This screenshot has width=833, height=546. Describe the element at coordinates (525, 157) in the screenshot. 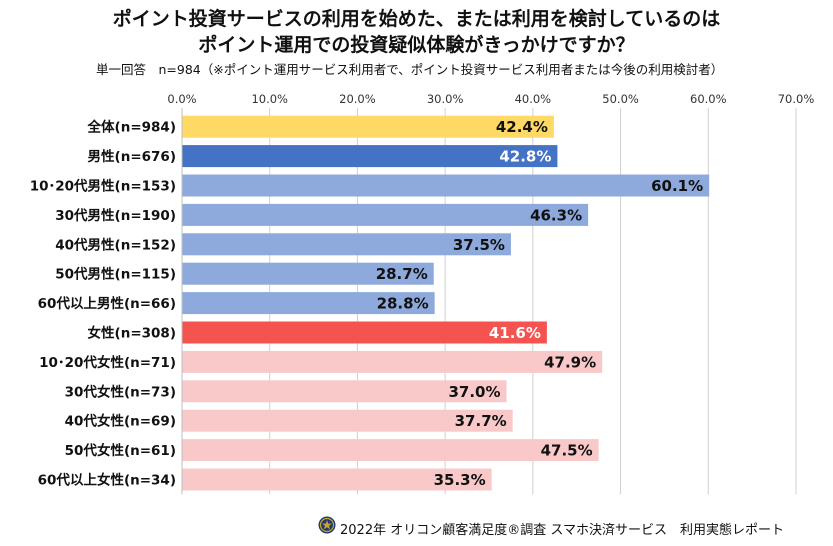

I see `data-label: 42.8%` at that location.